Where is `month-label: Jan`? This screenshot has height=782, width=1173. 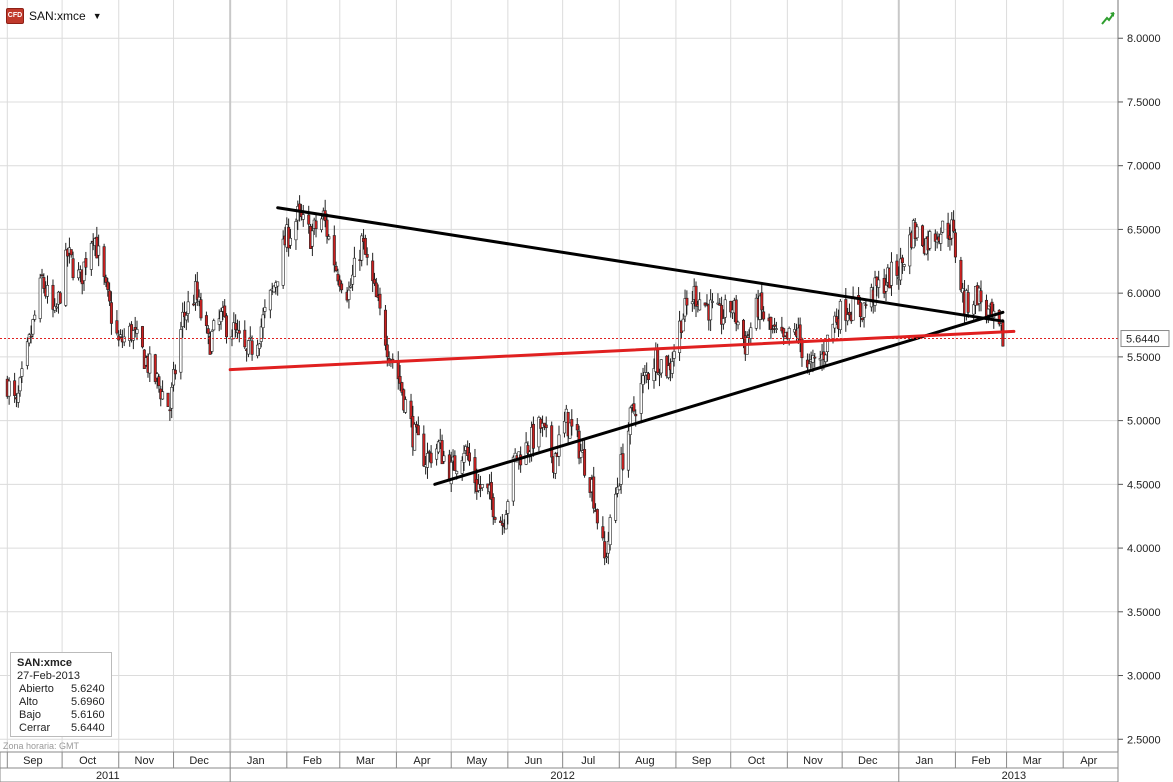 month-label: Jan is located at coordinates (256, 761).